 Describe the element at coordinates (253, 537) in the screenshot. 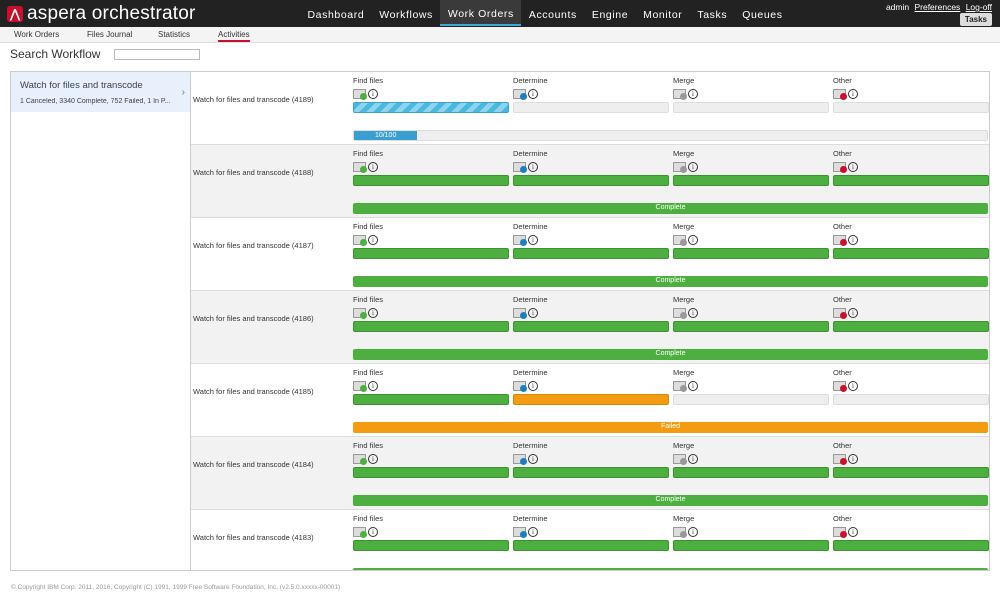

I see `work-order-label: Watch for files and transcode (4183)` at that location.